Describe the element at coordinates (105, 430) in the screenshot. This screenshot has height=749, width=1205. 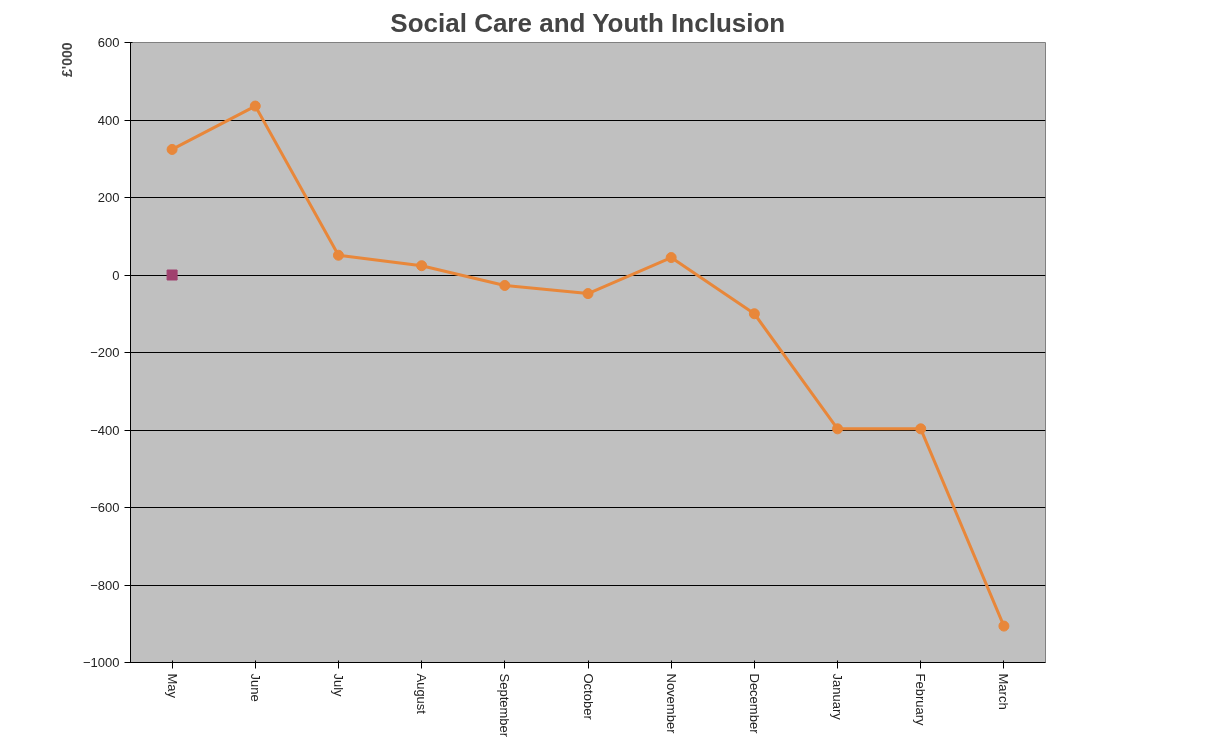
I see `y-tick-label: −400` at that location.